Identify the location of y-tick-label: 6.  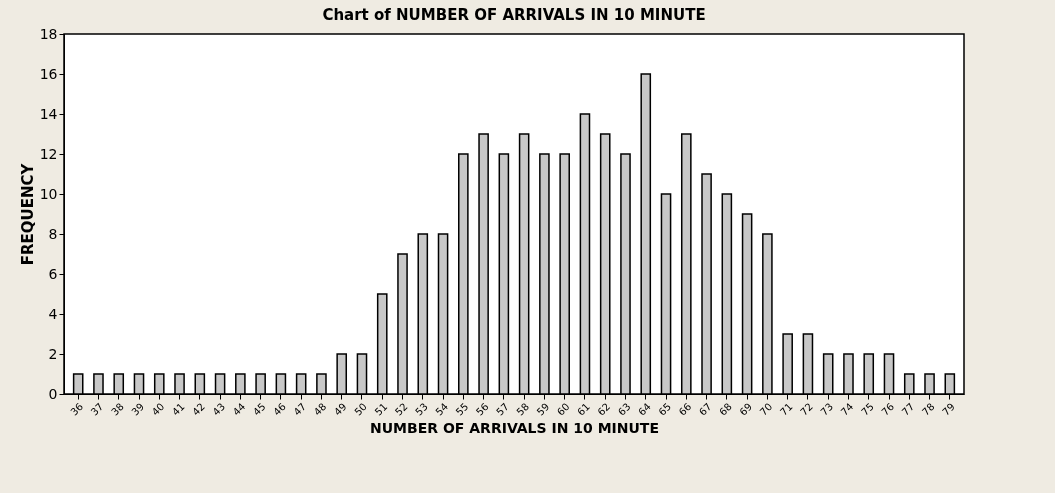
(53, 273).